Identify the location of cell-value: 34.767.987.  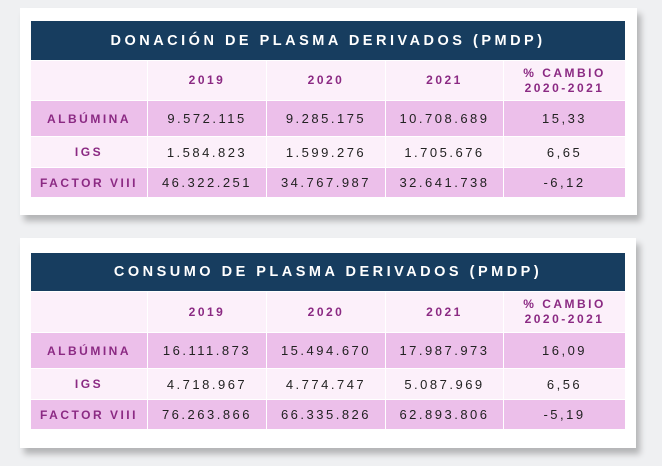
(326, 182).